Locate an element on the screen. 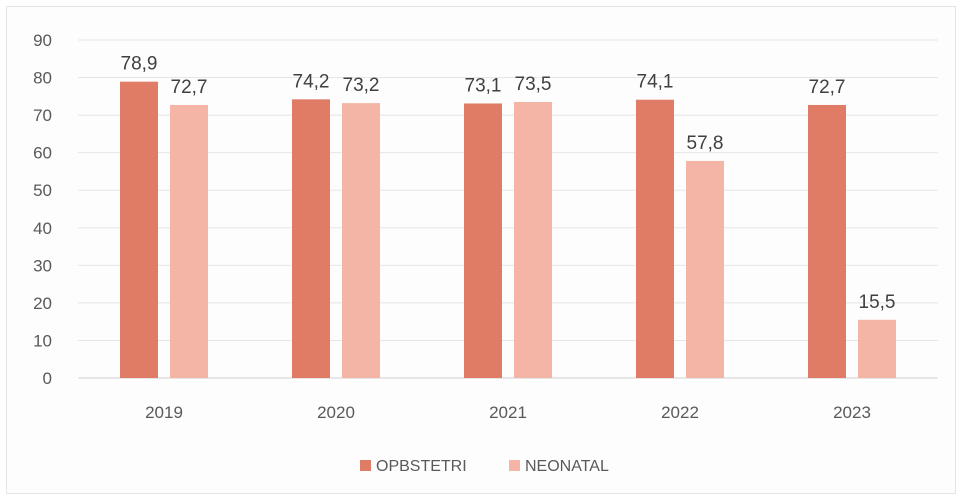 Image resolution: width=962 pixels, height=500 pixels. legend-label-neonatal: NEONATAL is located at coordinates (567, 466).